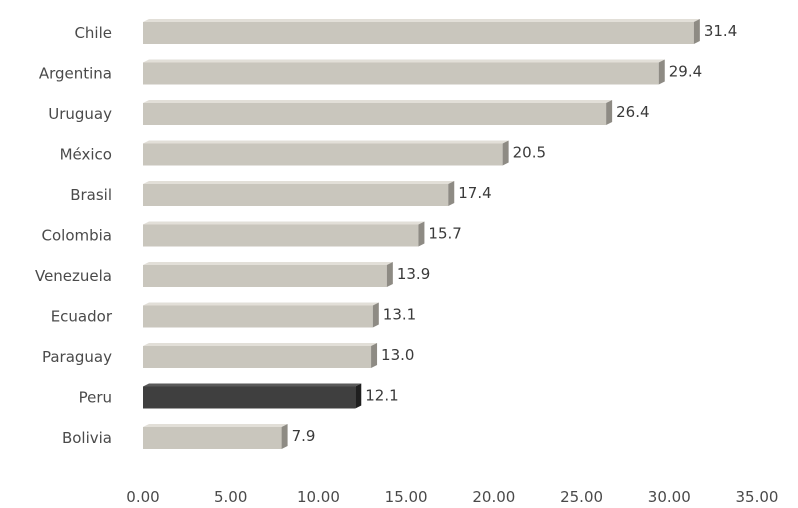  What do you see at coordinates (77, 357) in the screenshot?
I see `category-label-paraguay: Paraguay` at bounding box center [77, 357].